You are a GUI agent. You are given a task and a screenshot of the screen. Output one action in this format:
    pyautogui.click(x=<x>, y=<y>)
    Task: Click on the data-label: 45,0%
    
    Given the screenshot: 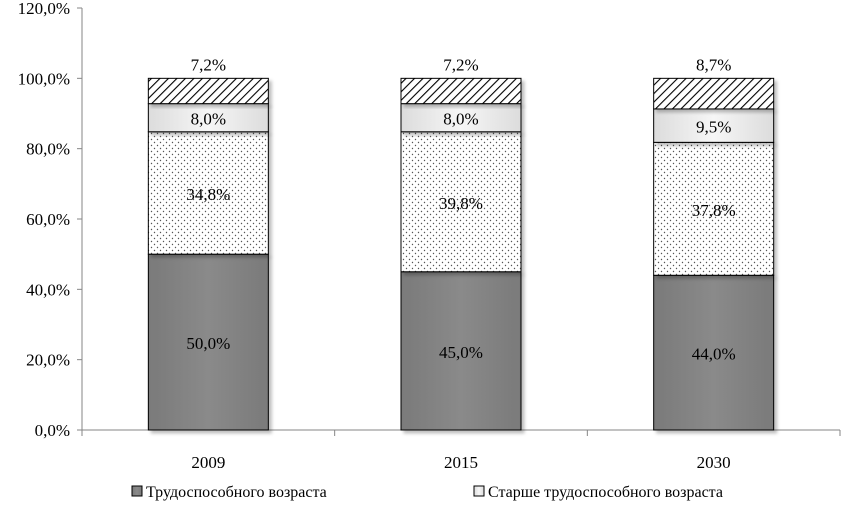 What is the action you would take?
    pyautogui.click(x=461, y=352)
    